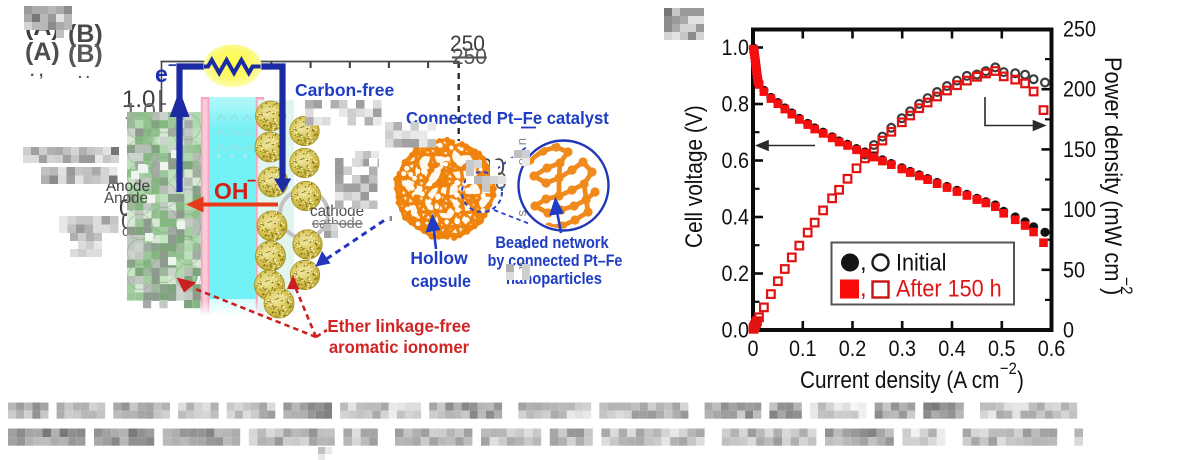  What do you see at coordinates (126, 198) in the screenshot?
I see `svg-text: Anode` at bounding box center [126, 198].